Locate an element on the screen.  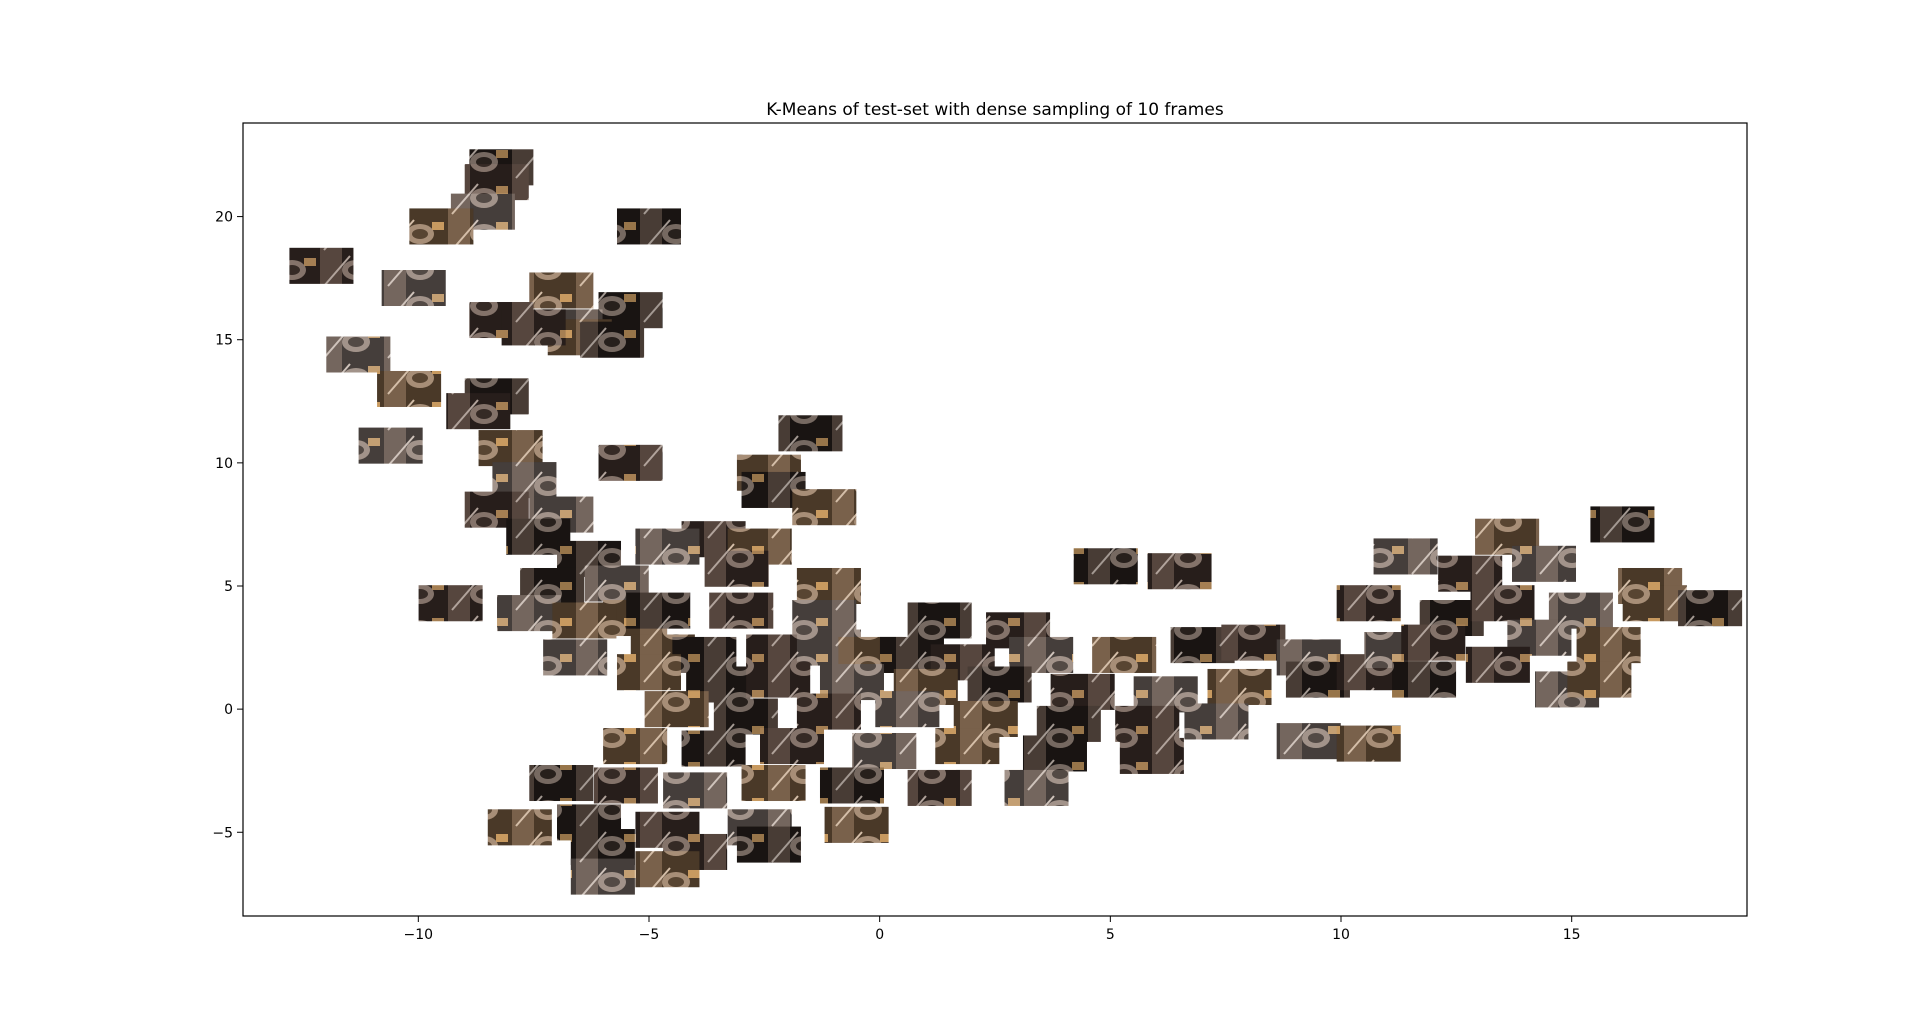
y-tick-label: −5 is located at coordinates (222, 833).